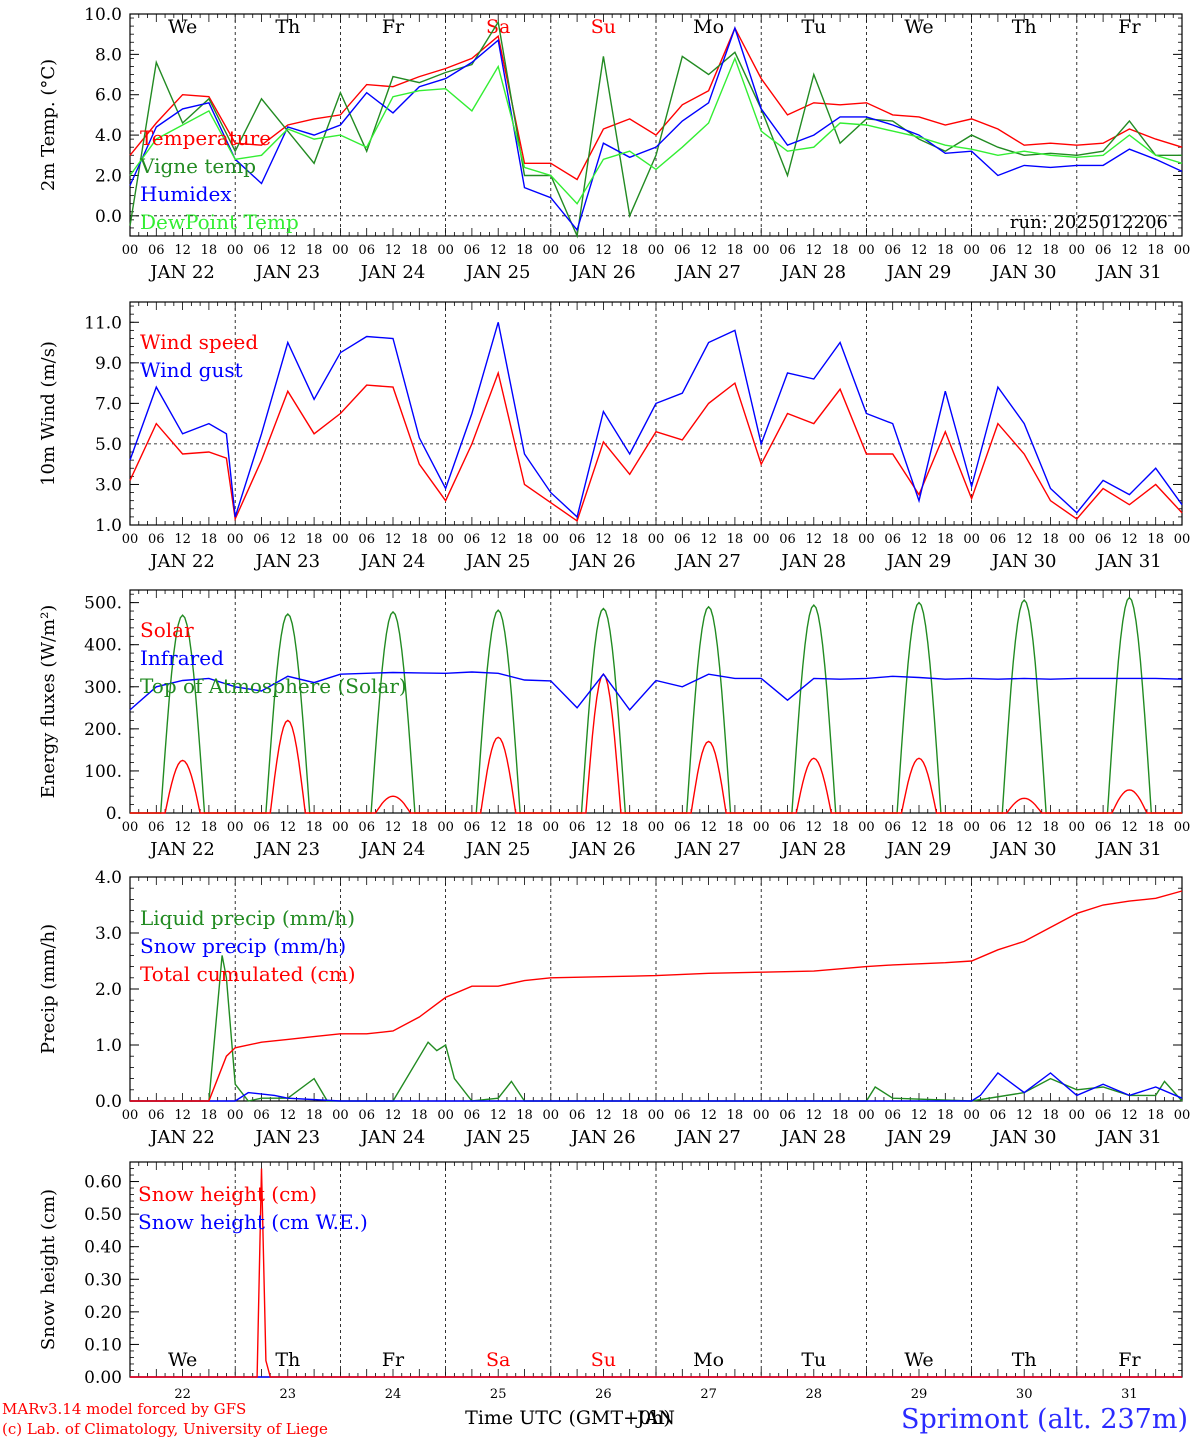 The height and width of the screenshot is (1445, 1194). I want to click on y-tick-label: 6.0, so click(108, 96).